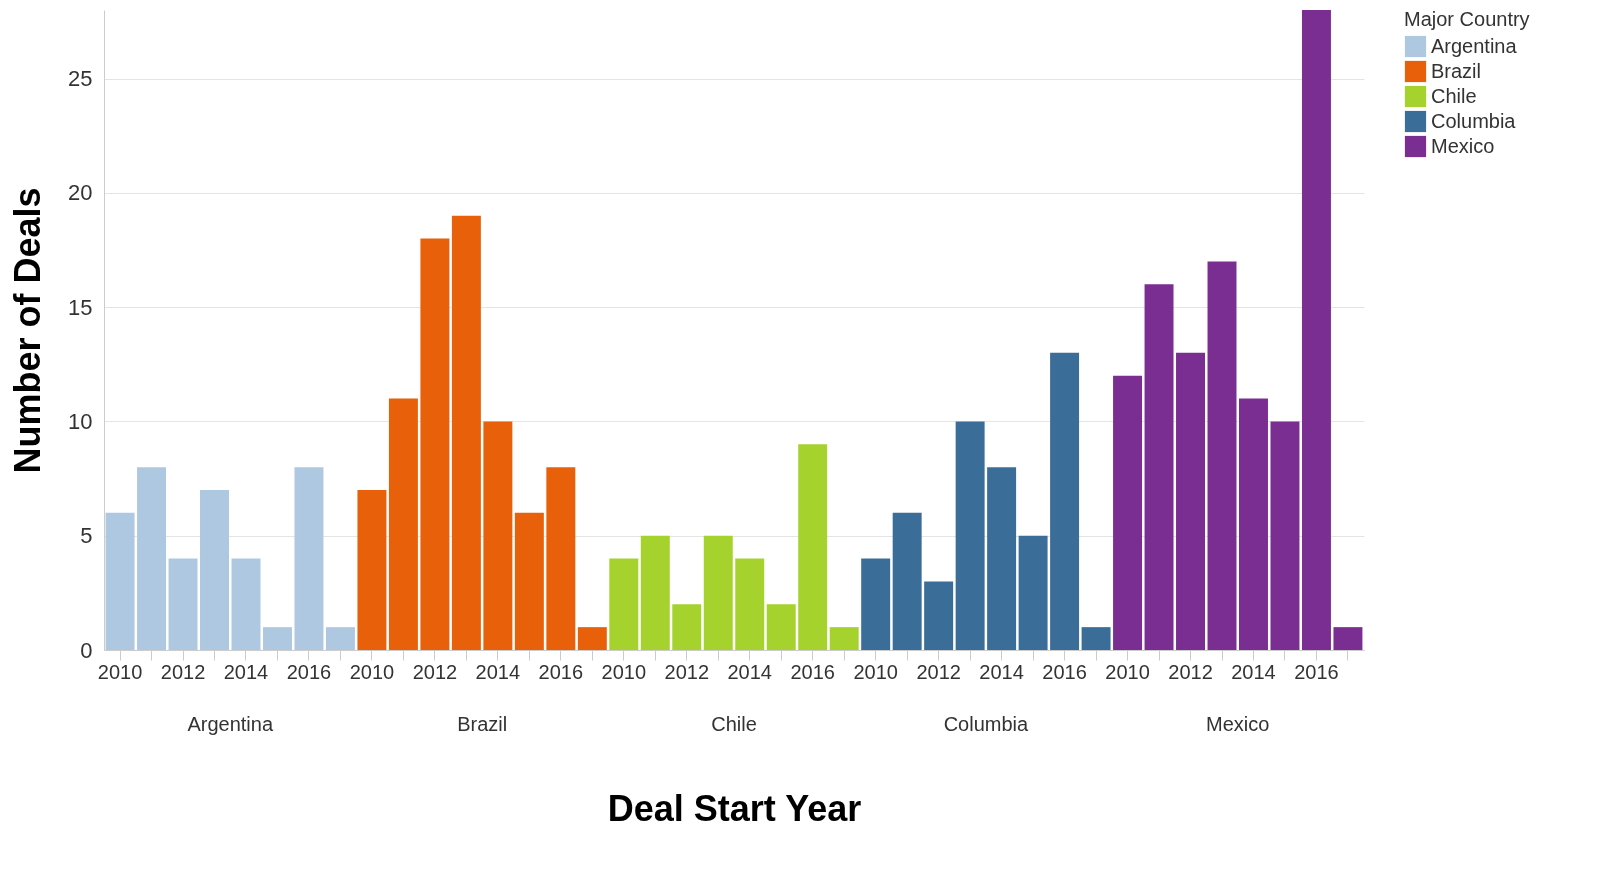  What do you see at coordinates (80, 421) in the screenshot?
I see `y-tick-label: 10` at bounding box center [80, 421].